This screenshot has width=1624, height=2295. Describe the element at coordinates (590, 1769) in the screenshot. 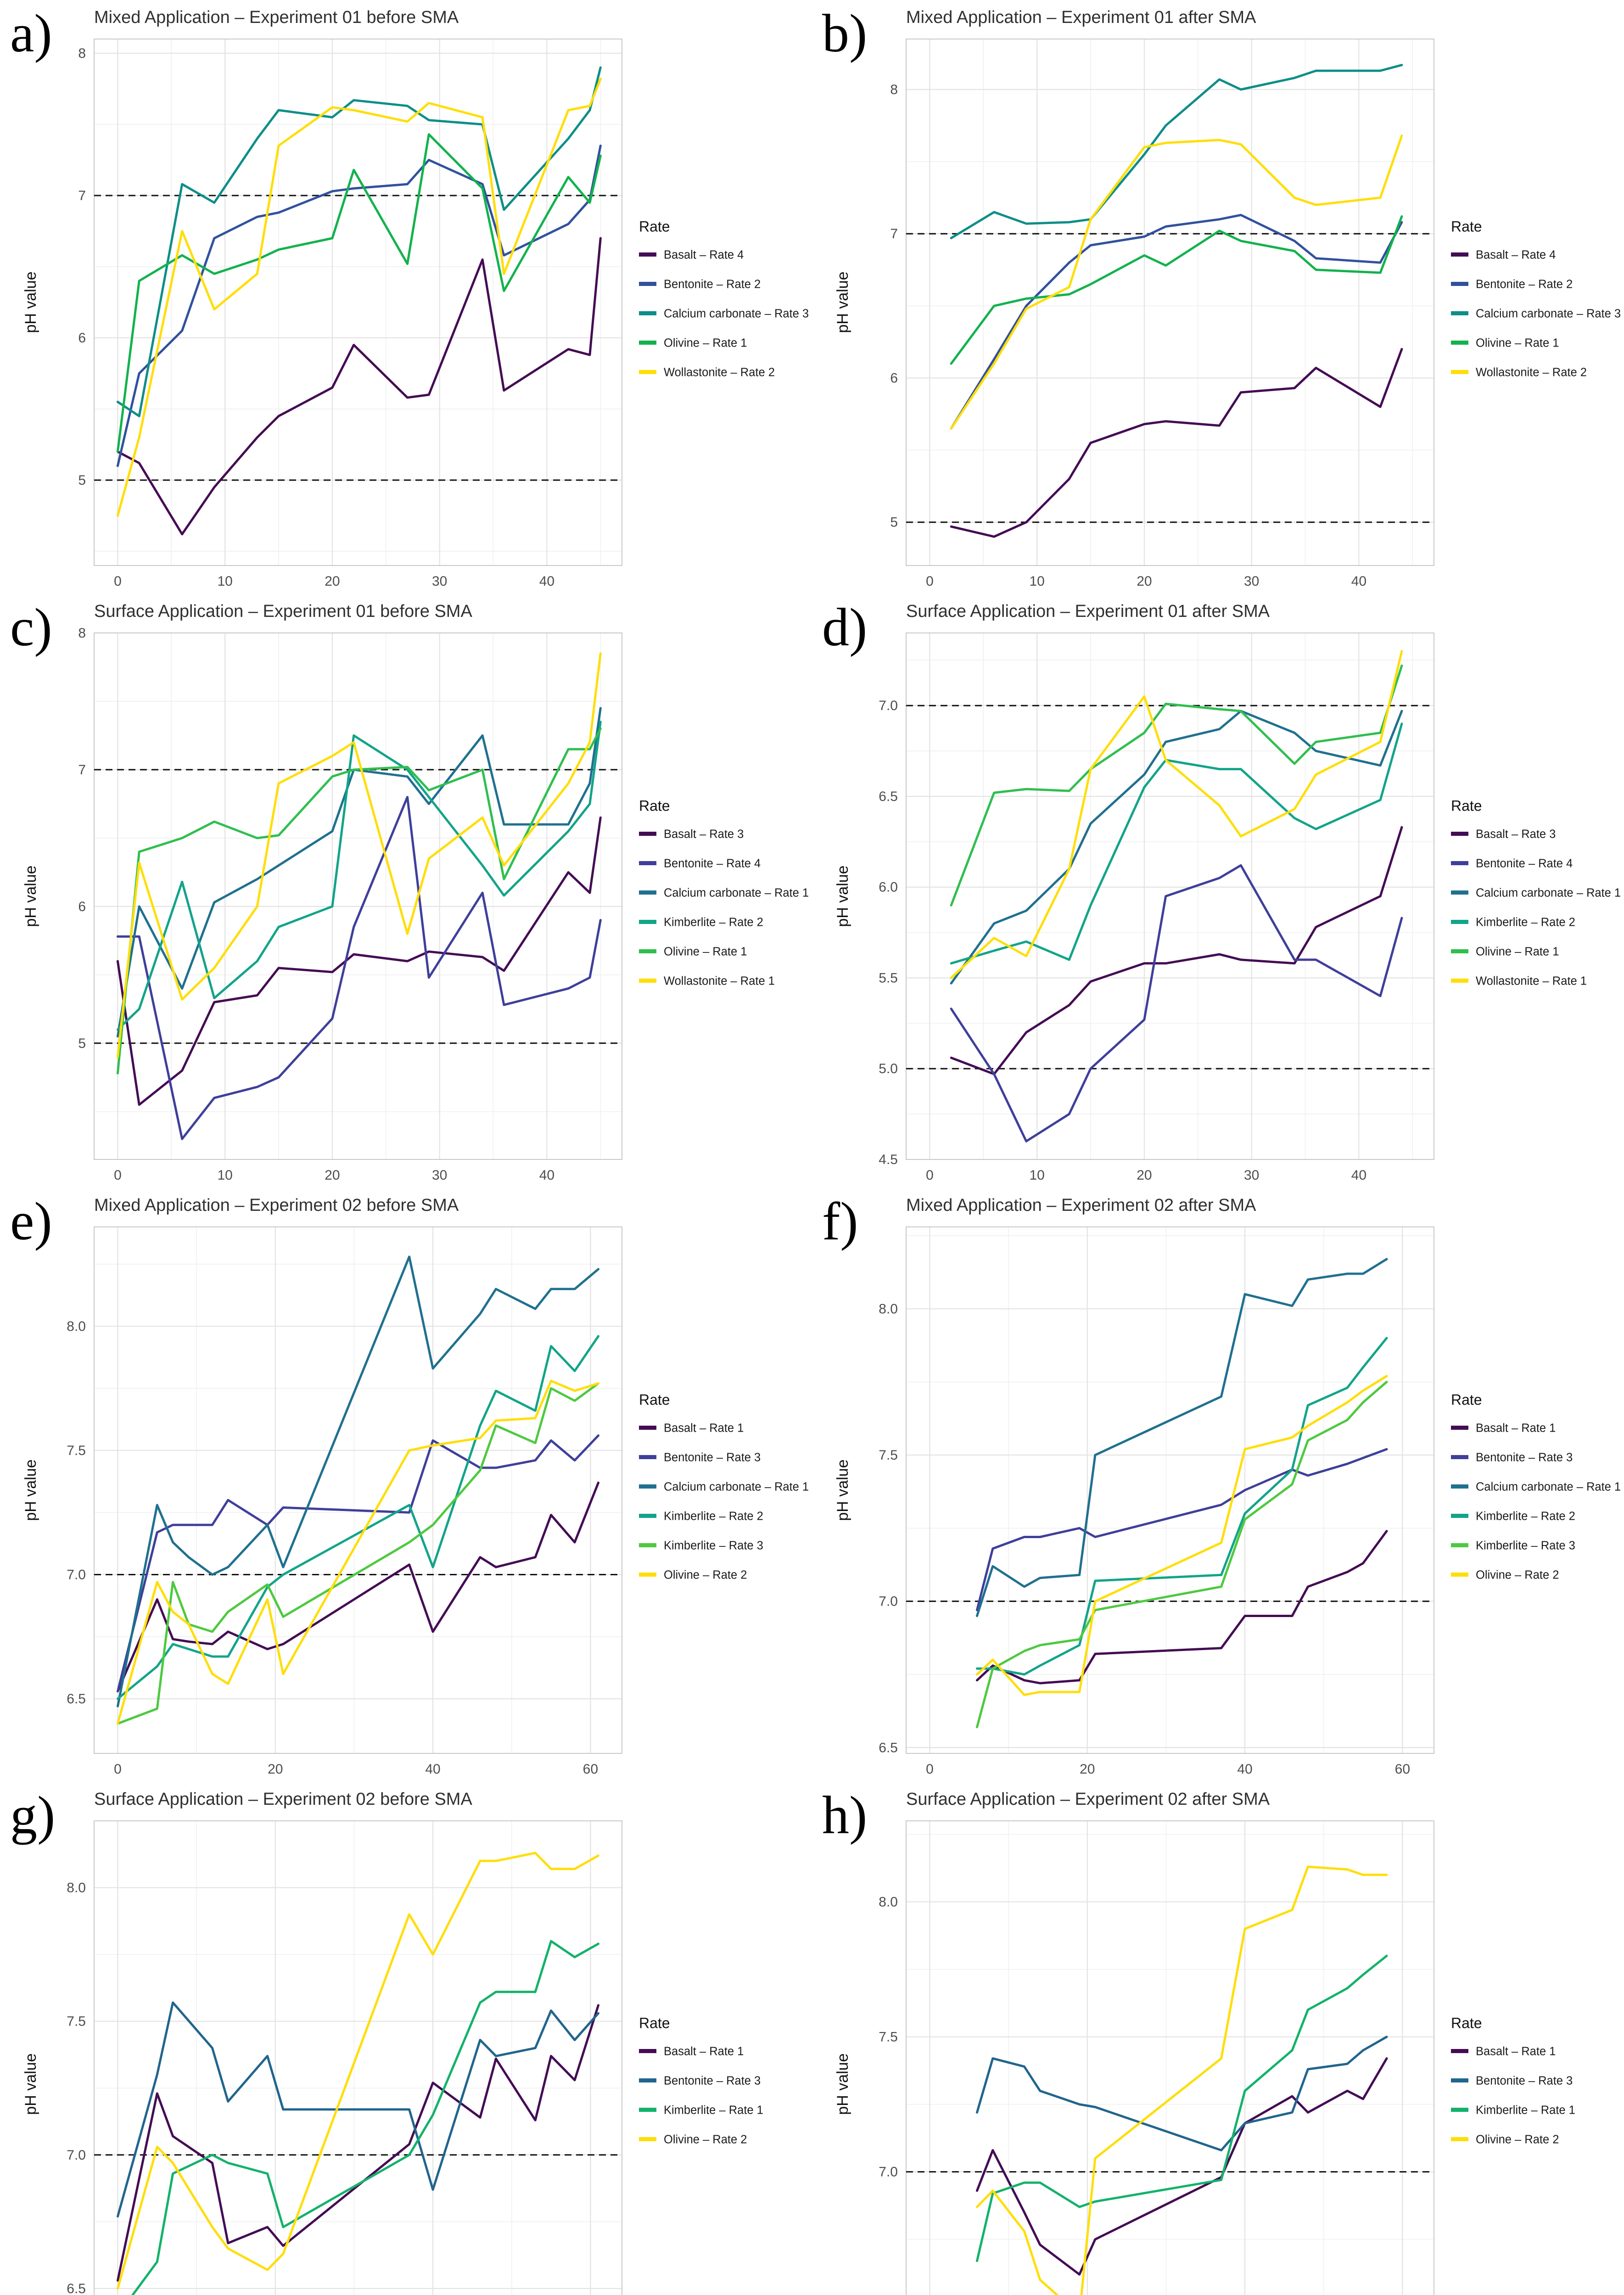

I see `x-tick-label: 60` at that location.